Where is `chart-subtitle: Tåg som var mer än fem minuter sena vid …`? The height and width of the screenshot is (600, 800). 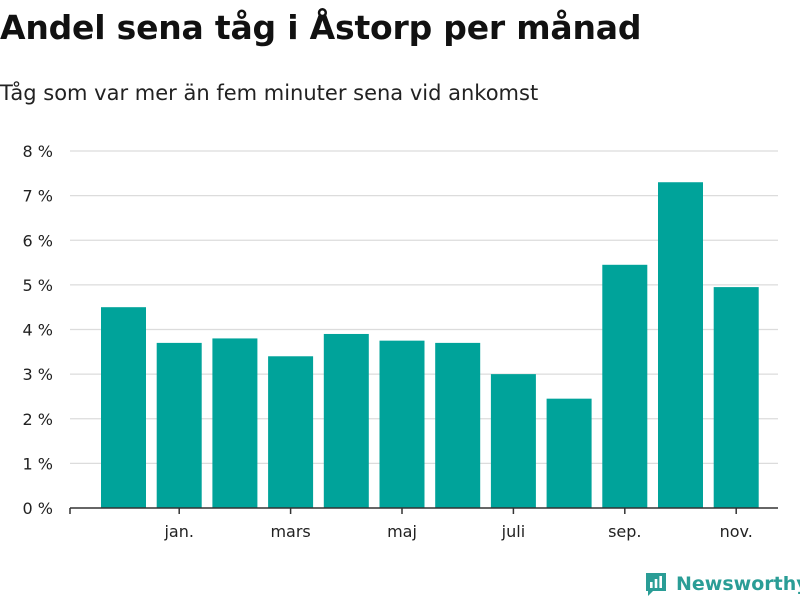 chart-subtitle: Tåg som var mer än fem minuter sena vid … is located at coordinates (269, 93).